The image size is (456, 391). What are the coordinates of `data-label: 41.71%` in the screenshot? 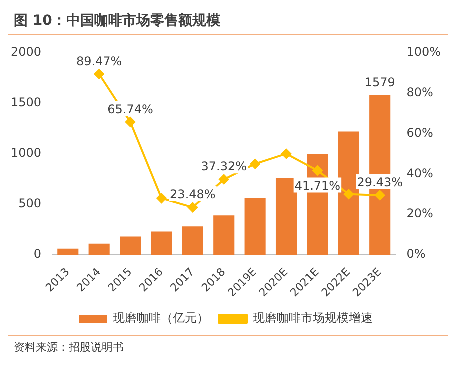 It's located at (317, 185).